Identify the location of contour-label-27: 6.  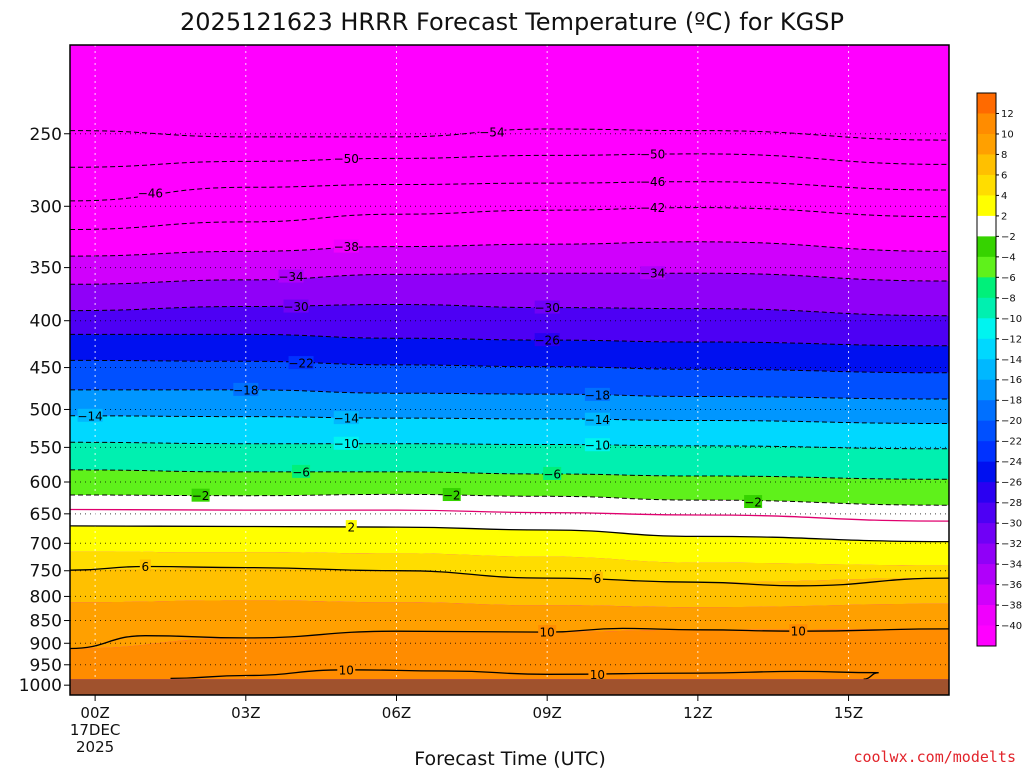
(598, 579).